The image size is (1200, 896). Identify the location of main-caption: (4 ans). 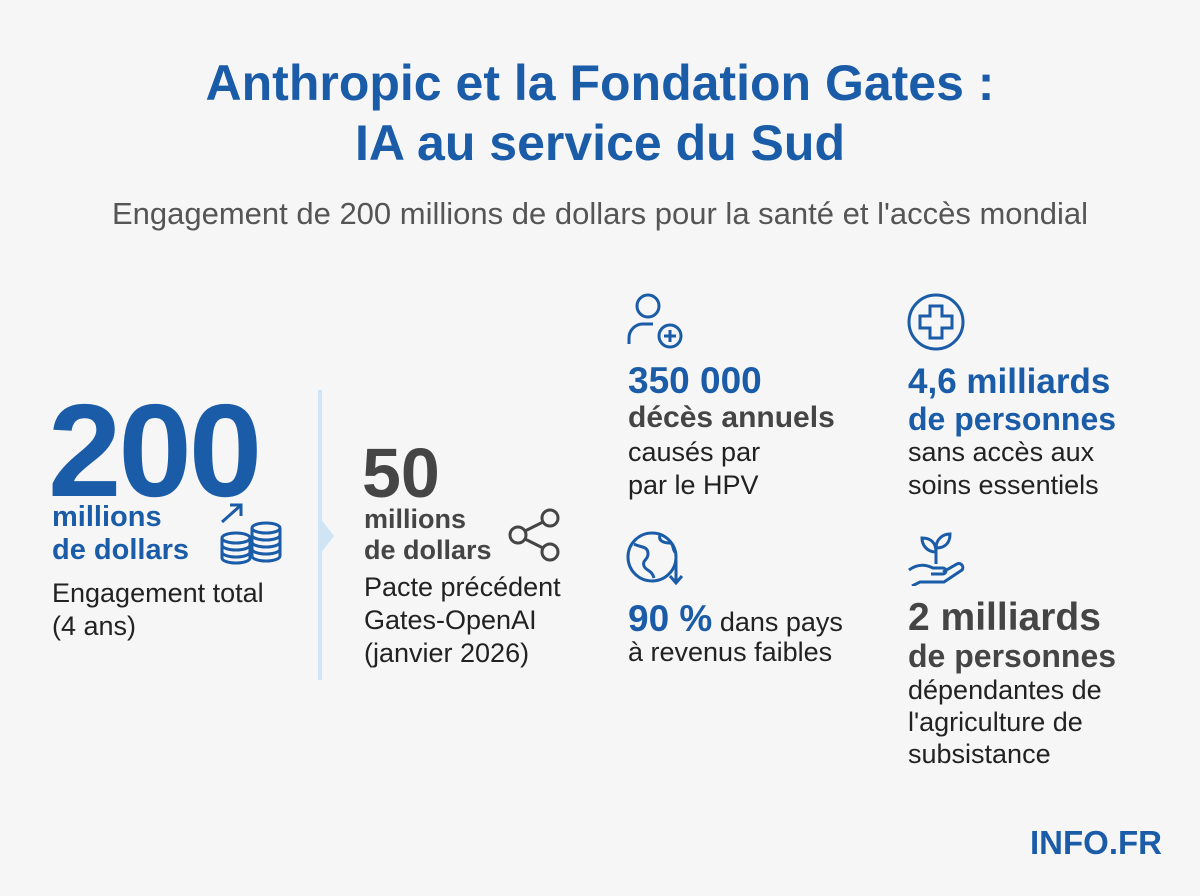
(94, 626).